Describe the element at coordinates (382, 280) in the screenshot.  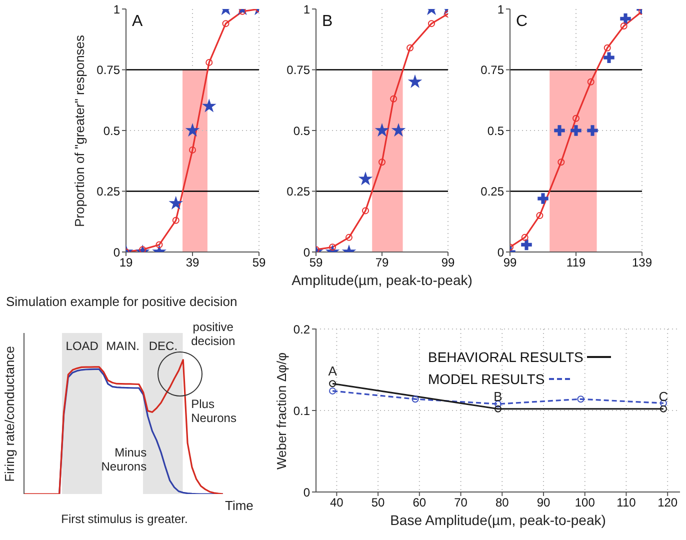
I see `x-axis-title: Amplitude(µm, peak-to-peak)` at that location.